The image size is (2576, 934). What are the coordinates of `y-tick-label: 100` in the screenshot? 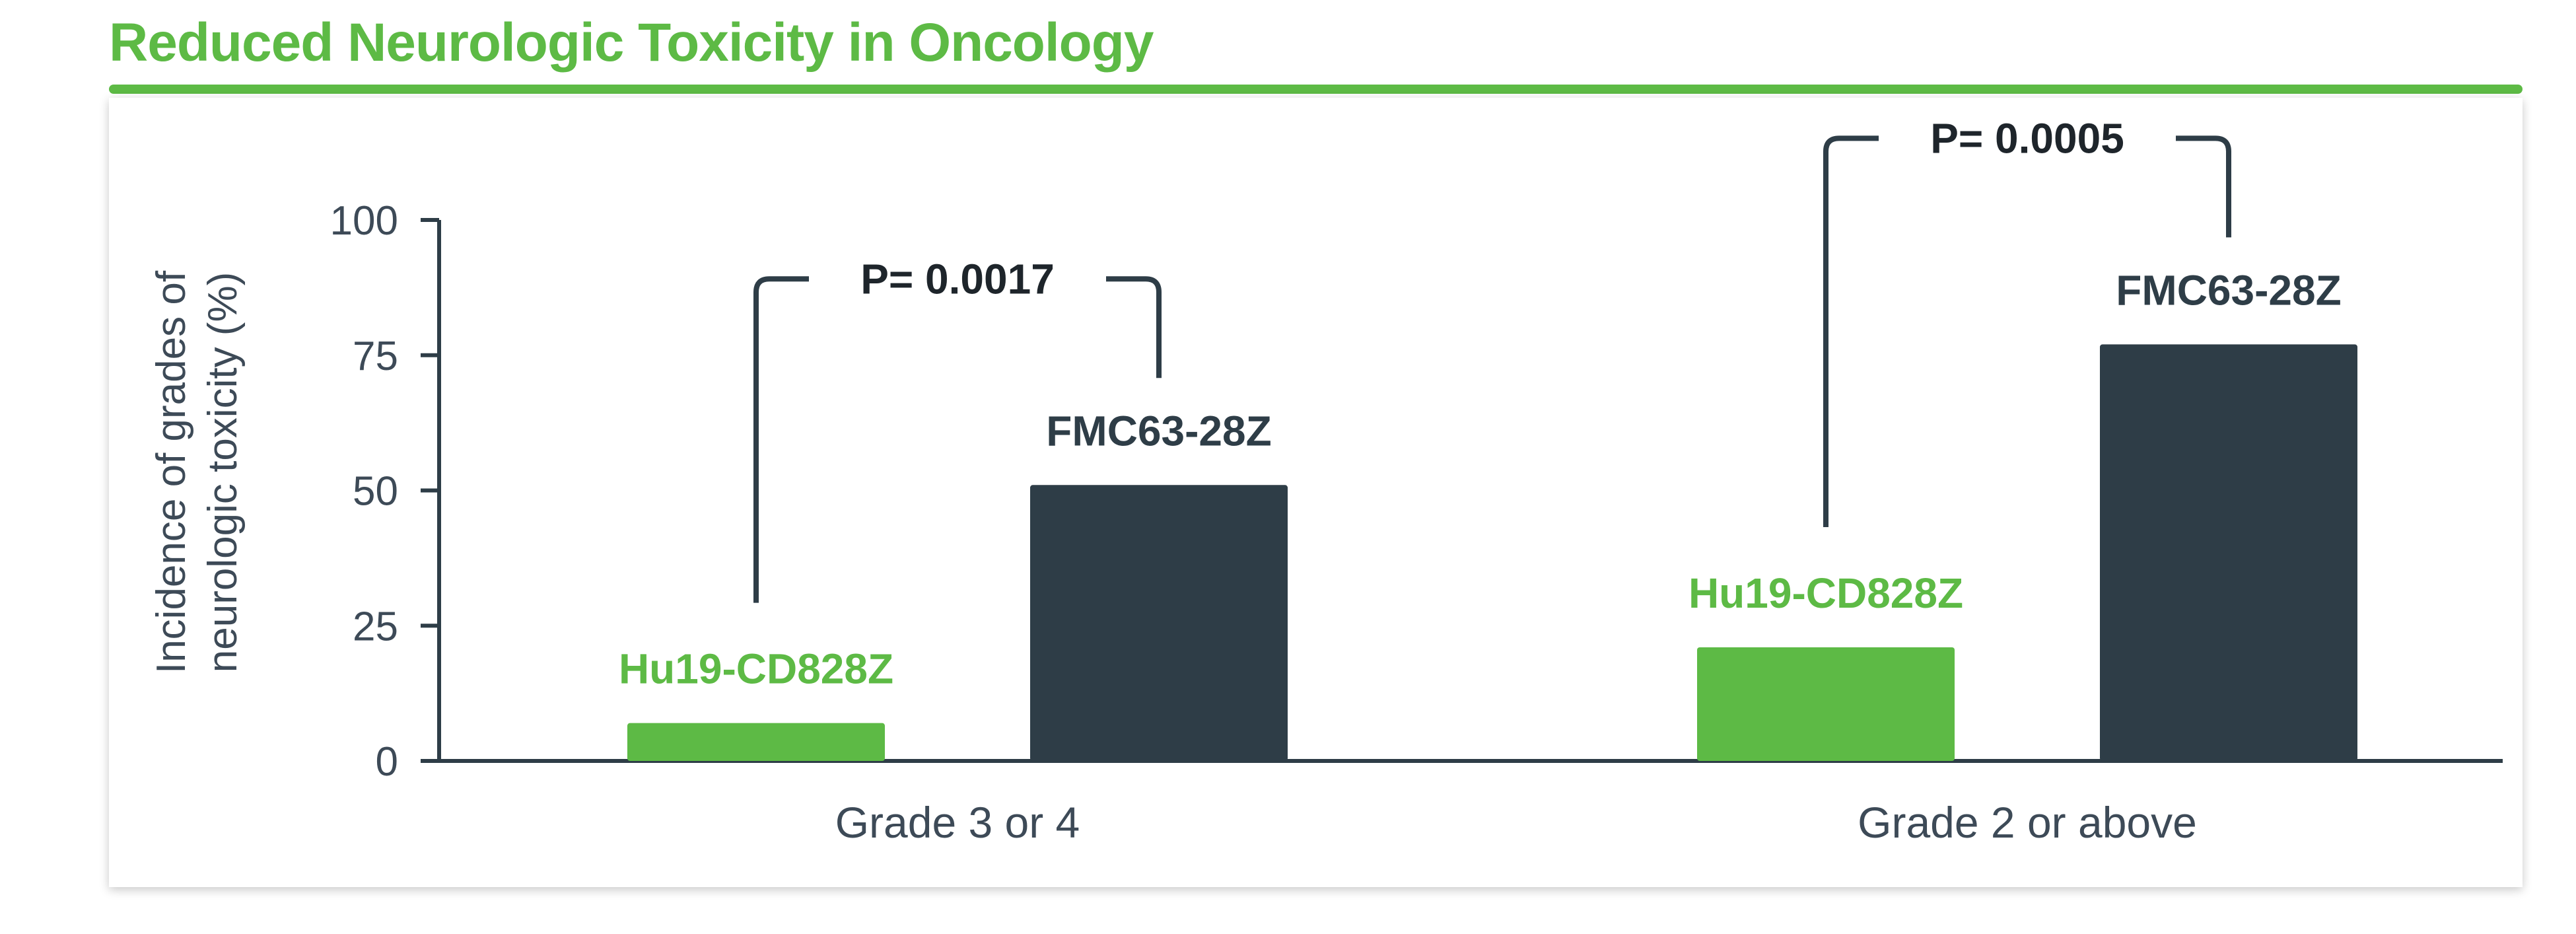 It's located at (364, 221).